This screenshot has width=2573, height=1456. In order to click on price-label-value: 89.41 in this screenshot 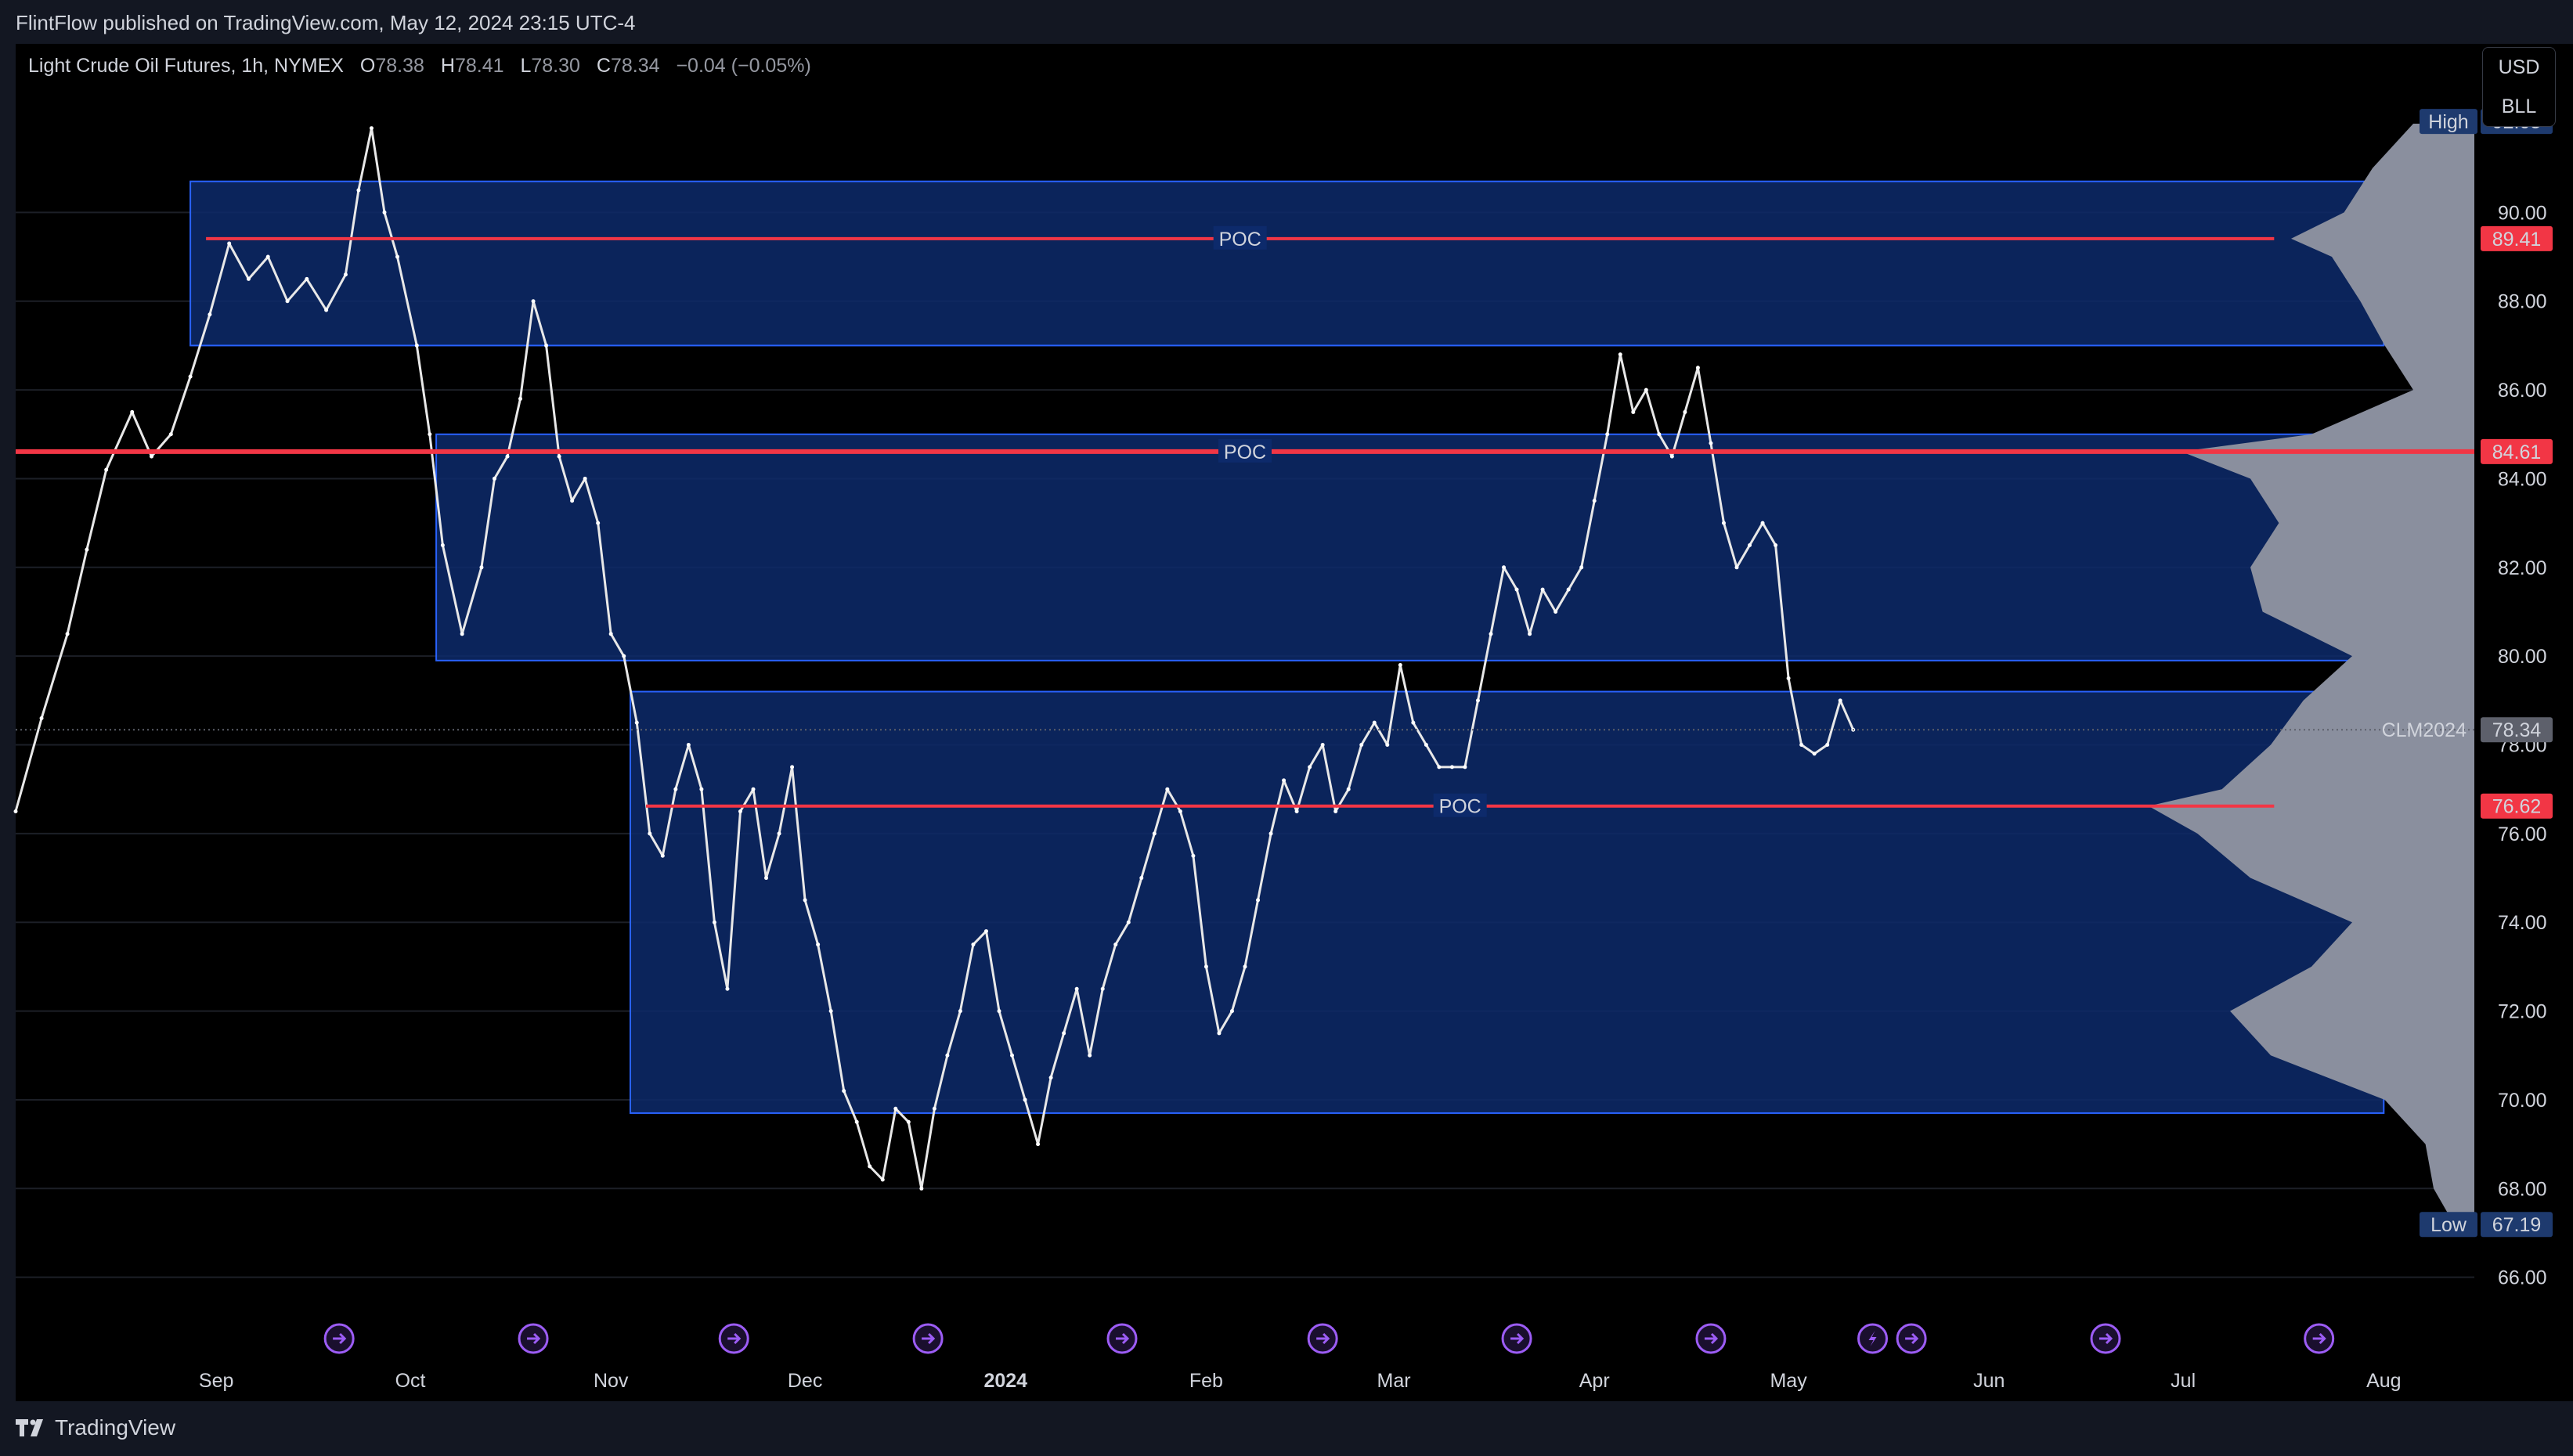, I will do `click(2517, 239)`.